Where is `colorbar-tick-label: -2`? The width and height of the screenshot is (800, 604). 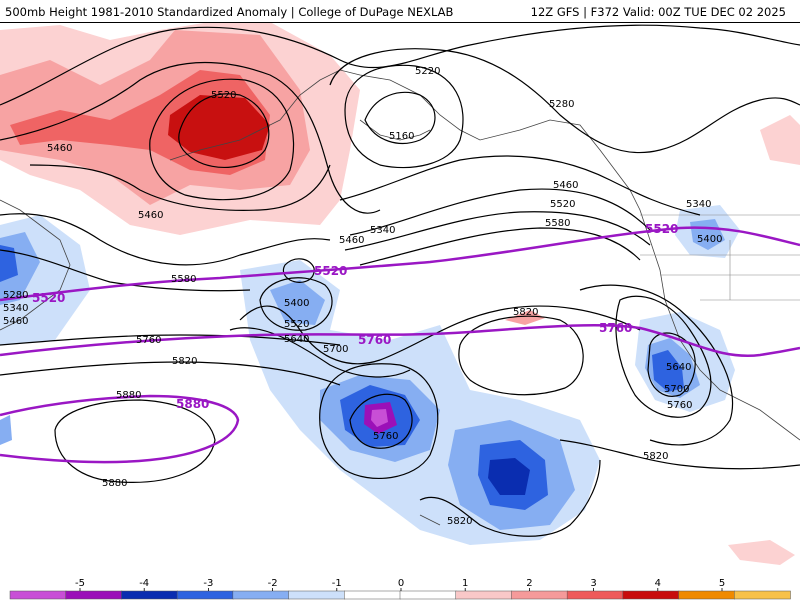
colorbar-tick-label: -2 is located at coordinates (273, 583).